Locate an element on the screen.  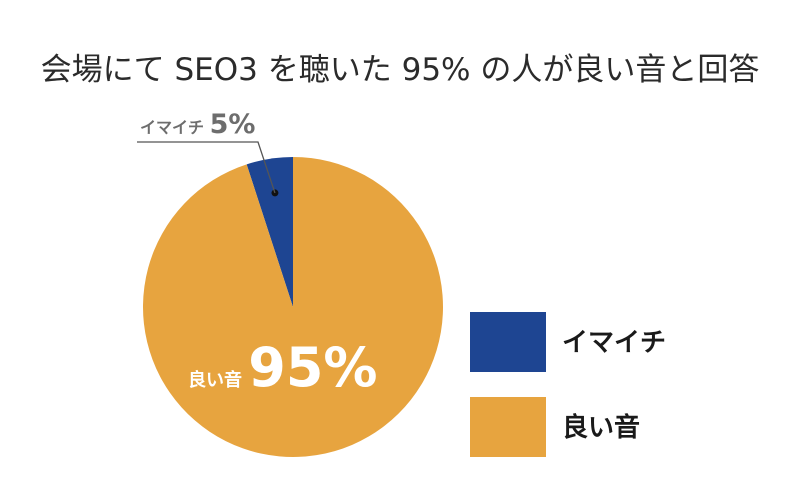
slice-label-large-name: 良い音 is located at coordinates (218, 380).